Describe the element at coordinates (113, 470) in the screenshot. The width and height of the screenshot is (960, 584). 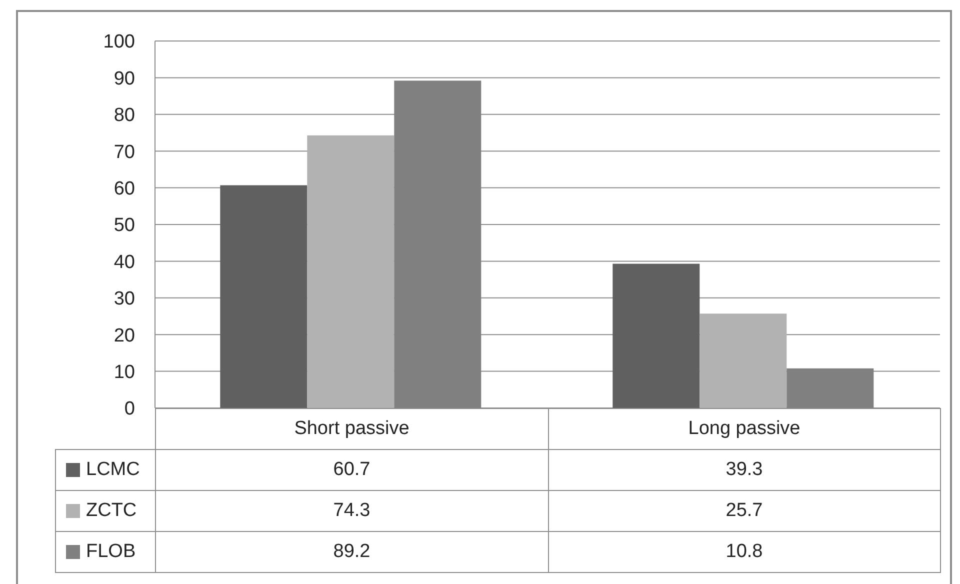
I see `legend-label: LCMC` at that location.